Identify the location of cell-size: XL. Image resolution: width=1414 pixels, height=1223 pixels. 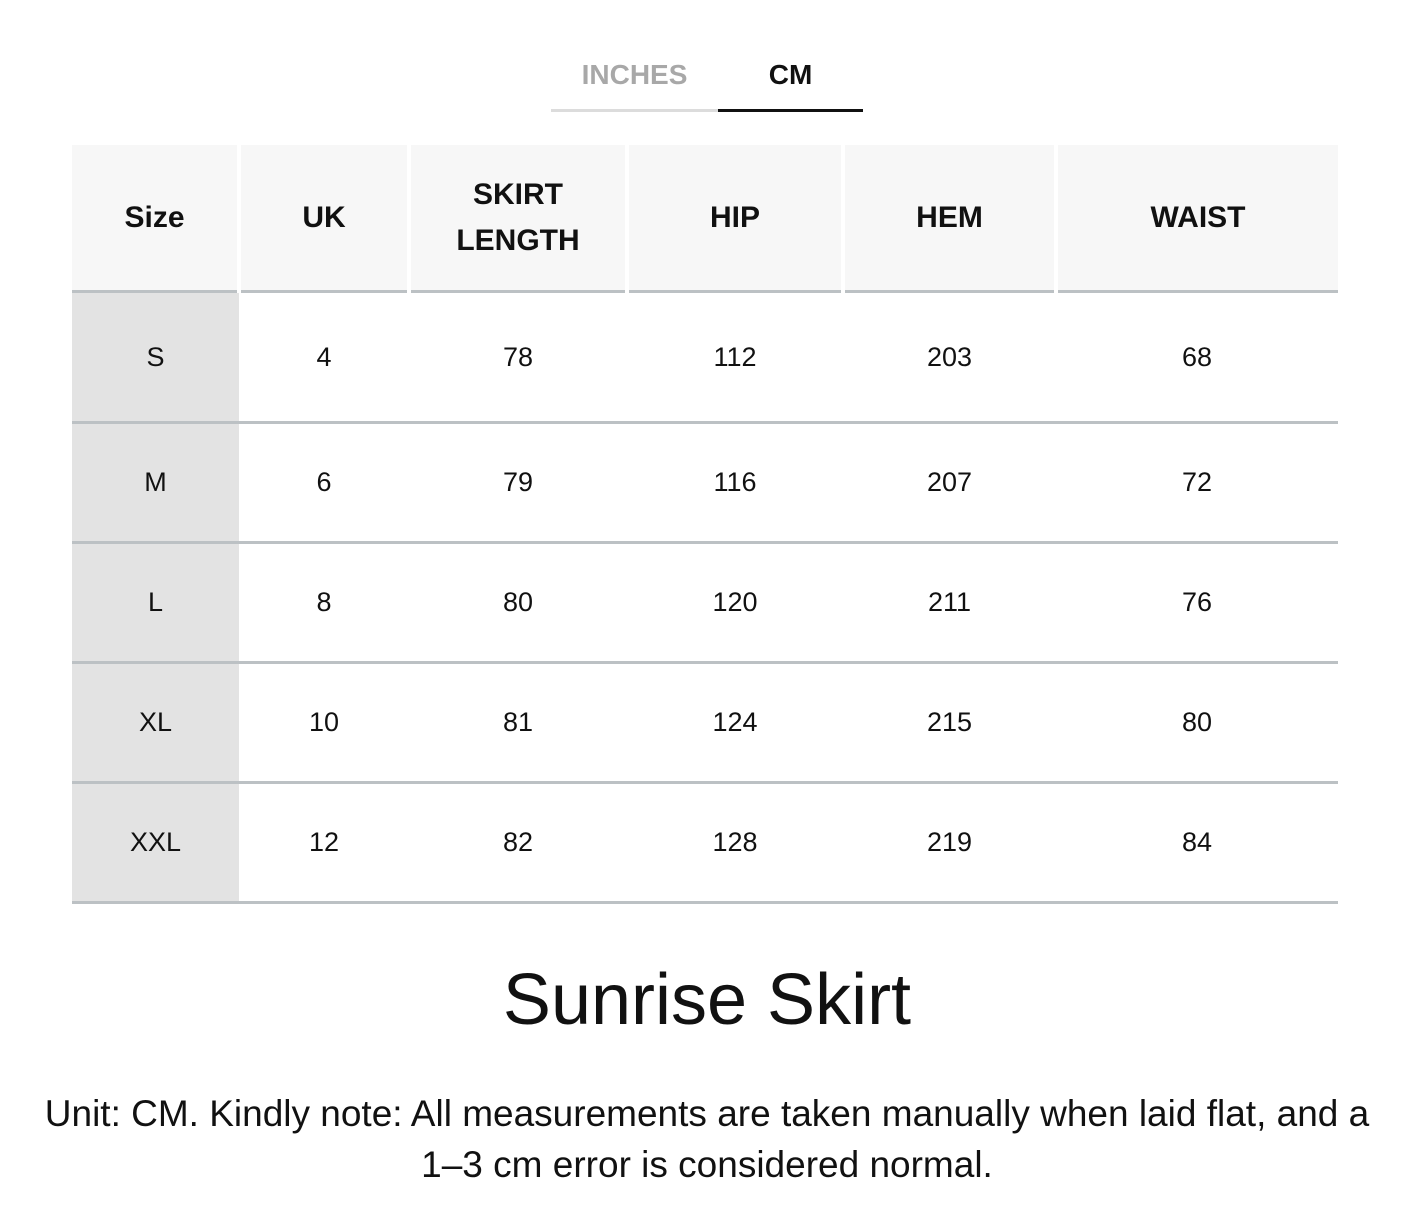
(155, 723).